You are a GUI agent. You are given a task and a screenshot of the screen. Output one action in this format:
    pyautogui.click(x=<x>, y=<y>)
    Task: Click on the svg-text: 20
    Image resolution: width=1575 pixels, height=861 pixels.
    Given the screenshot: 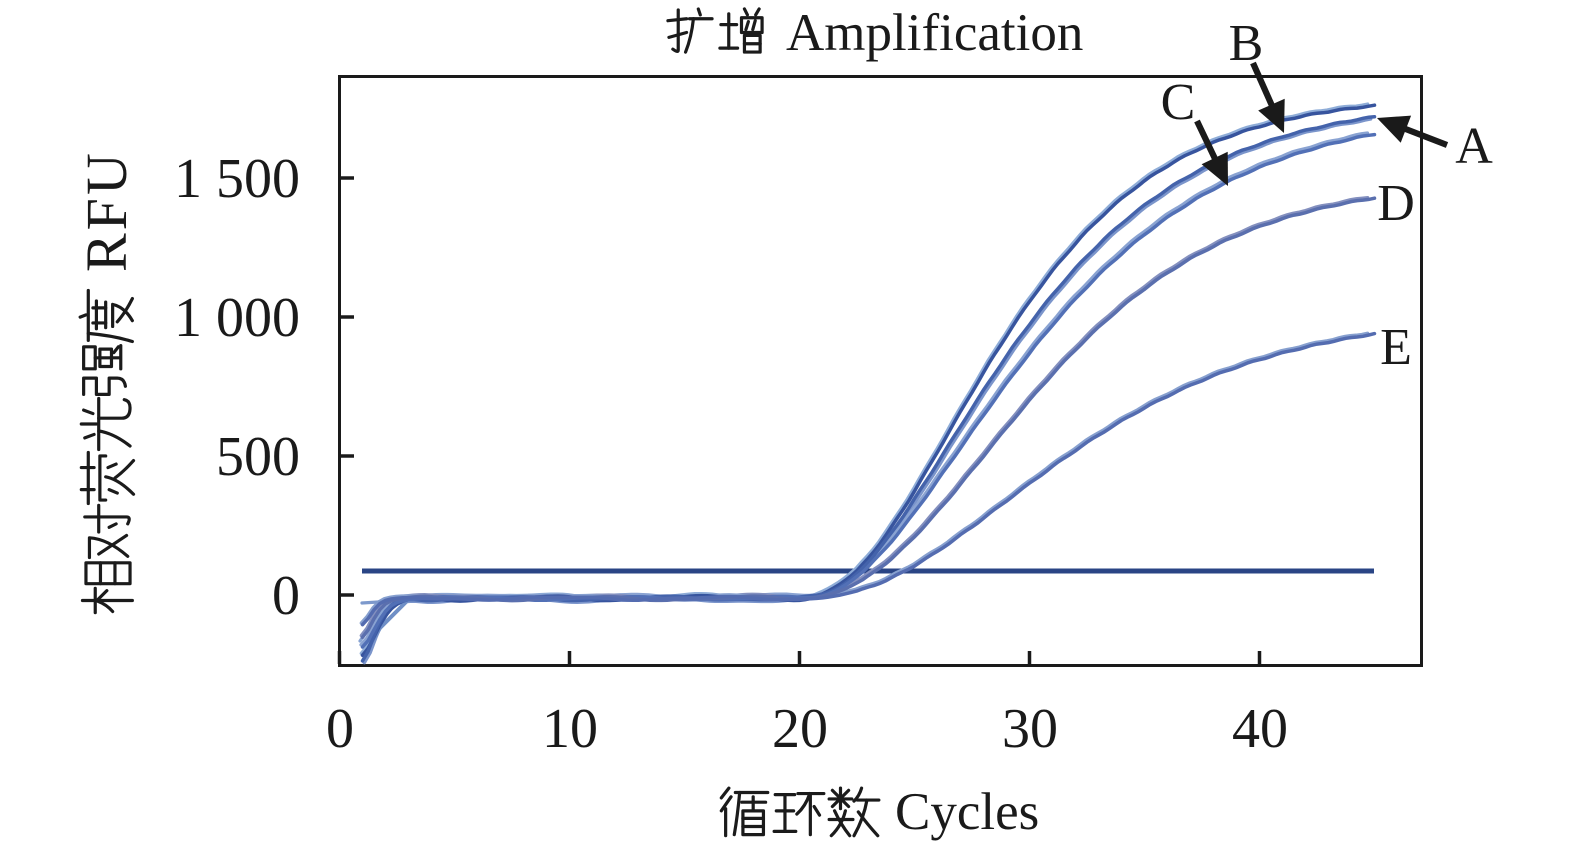 What is the action you would take?
    pyautogui.click(x=800, y=729)
    